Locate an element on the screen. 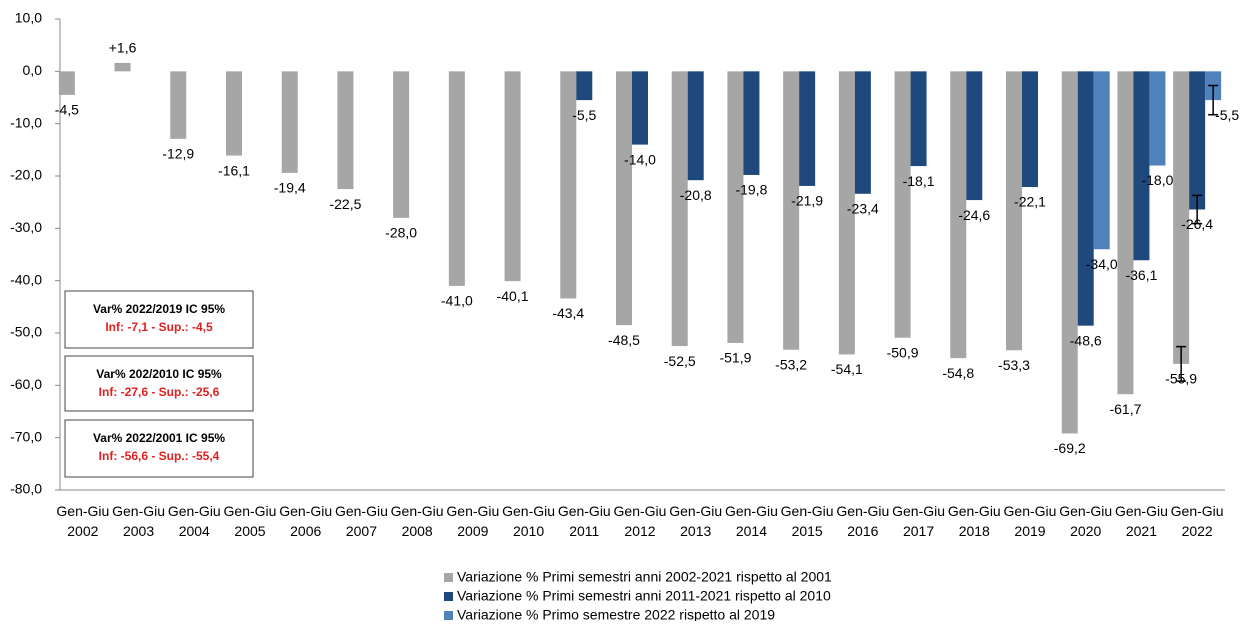 The width and height of the screenshot is (1248, 626). data-label: -28,0 is located at coordinates (401, 233).